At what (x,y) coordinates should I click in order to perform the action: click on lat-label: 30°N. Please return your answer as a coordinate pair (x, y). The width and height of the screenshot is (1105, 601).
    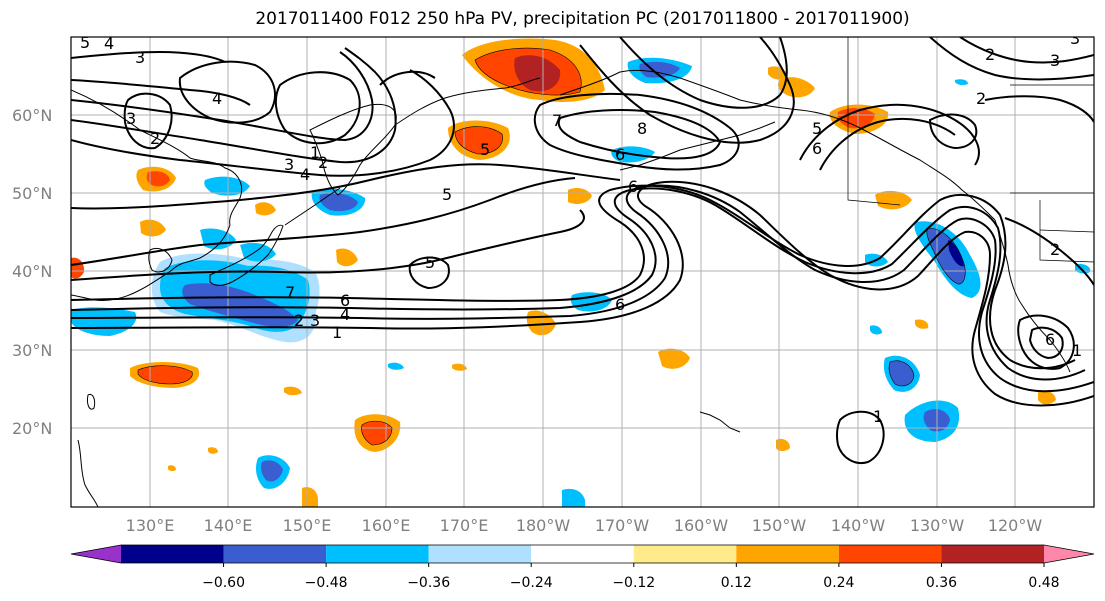
    Looking at the image, I should click on (32, 350).